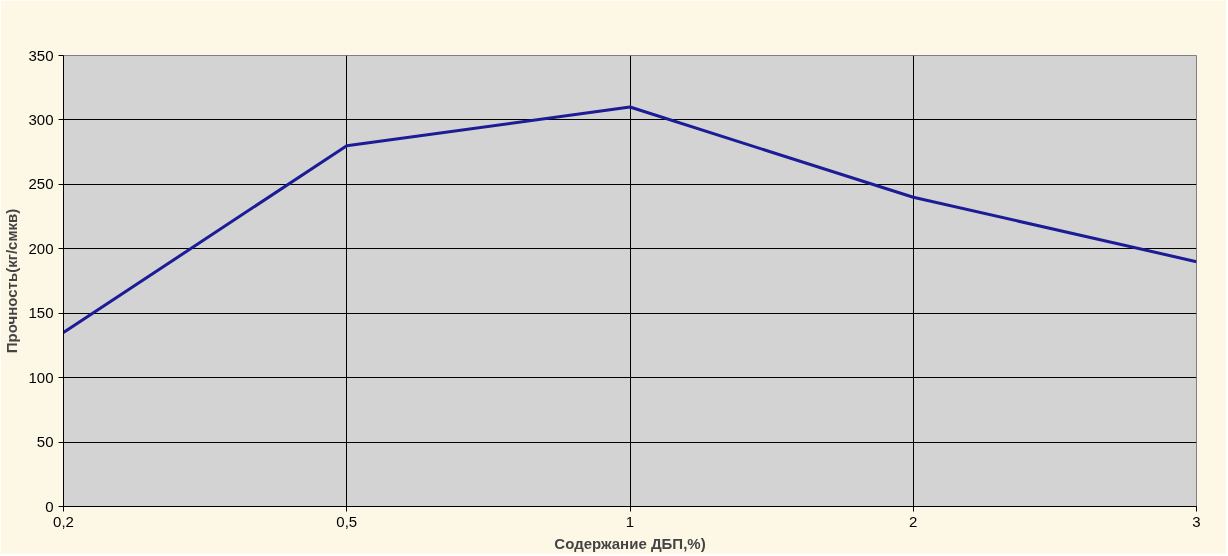 The height and width of the screenshot is (556, 1228). I want to click on y-tick-label: 100, so click(41, 377).